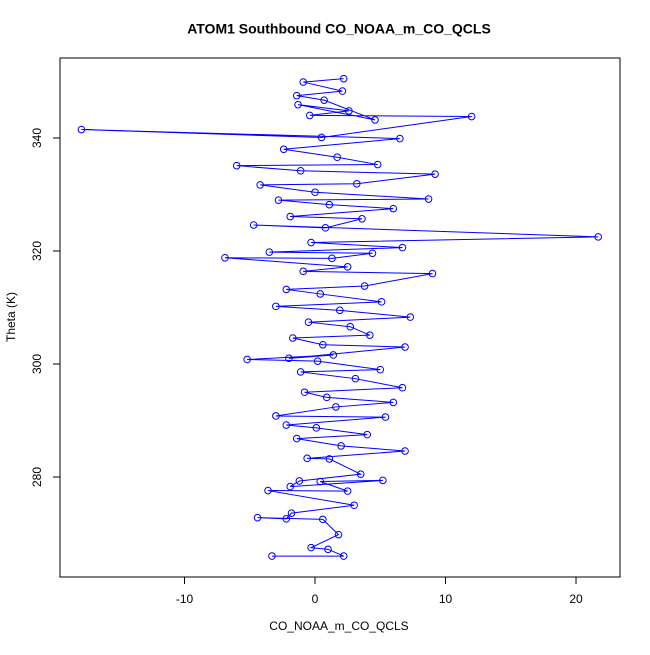 This screenshot has width=650, height=655. Describe the element at coordinates (37, 138) in the screenshot. I see `y-tick-label: 340` at that location.